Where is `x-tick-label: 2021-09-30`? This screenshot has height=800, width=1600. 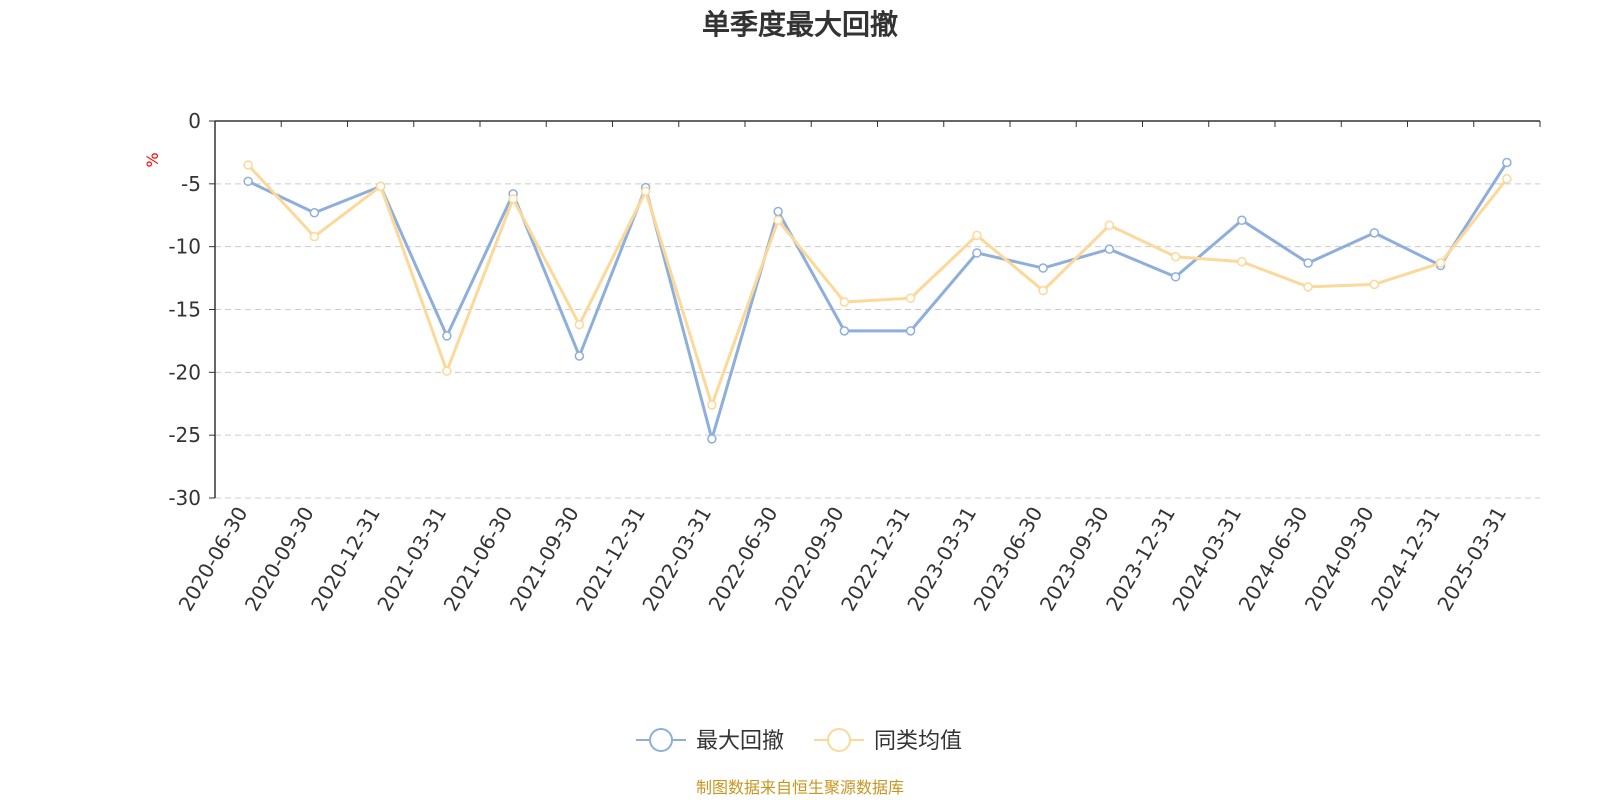 x-tick-label: 2021-09-30 is located at coordinates (544, 559).